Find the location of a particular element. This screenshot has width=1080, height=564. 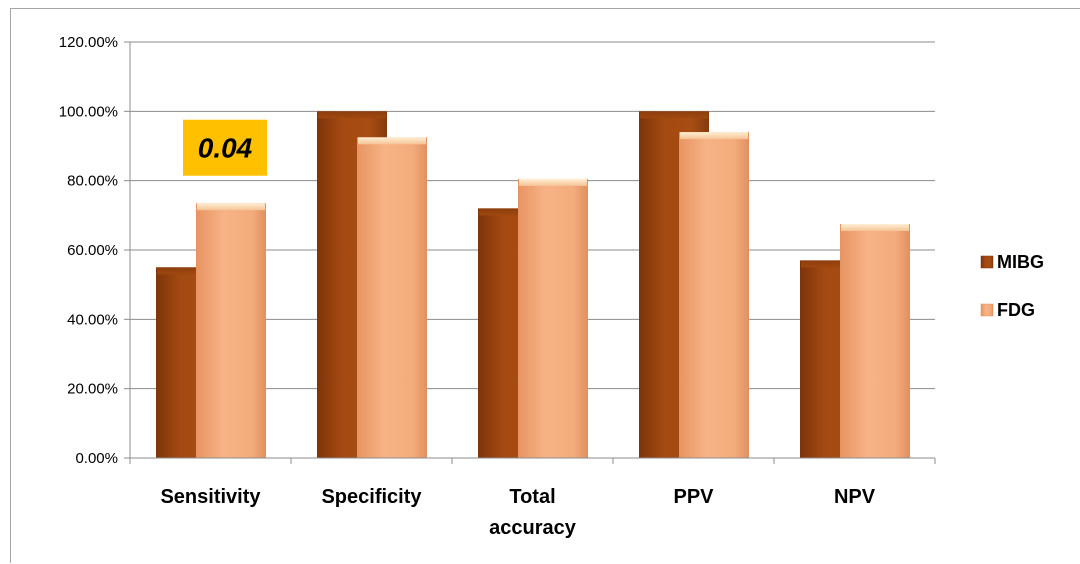

x-category-label: Total accuracy is located at coordinates (533, 512).